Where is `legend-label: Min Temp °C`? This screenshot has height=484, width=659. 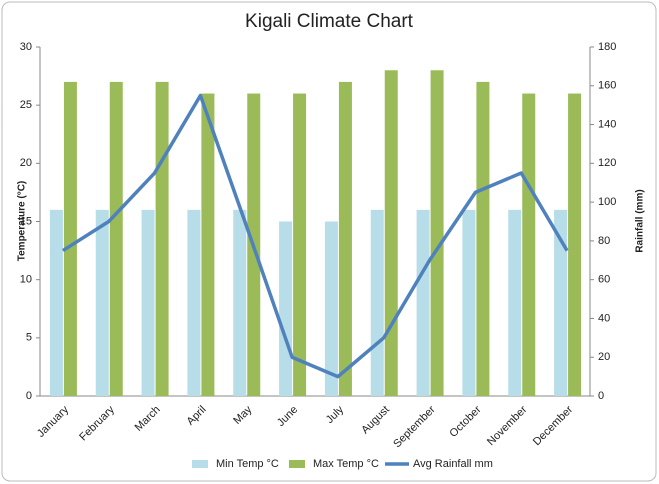
legend-label: Min Temp °C is located at coordinates (247, 464).